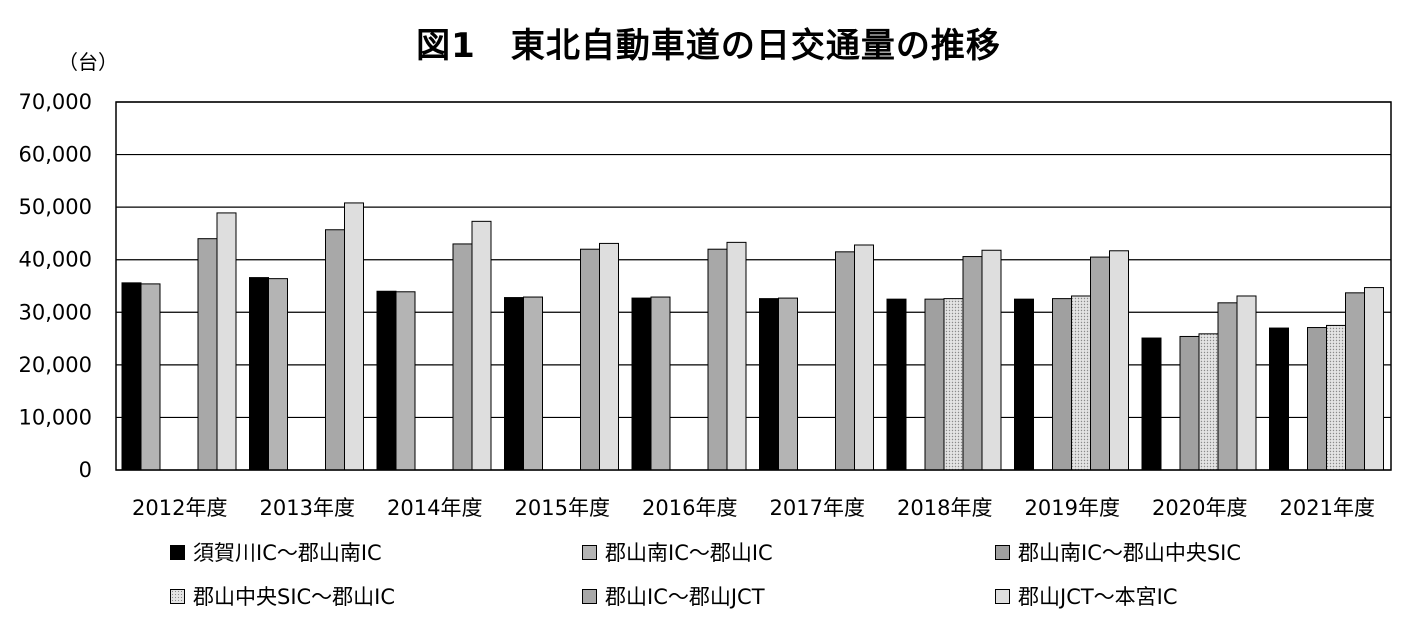 The width and height of the screenshot is (1417, 619). I want to click on y-tick-label: 0, so click(85, 470).